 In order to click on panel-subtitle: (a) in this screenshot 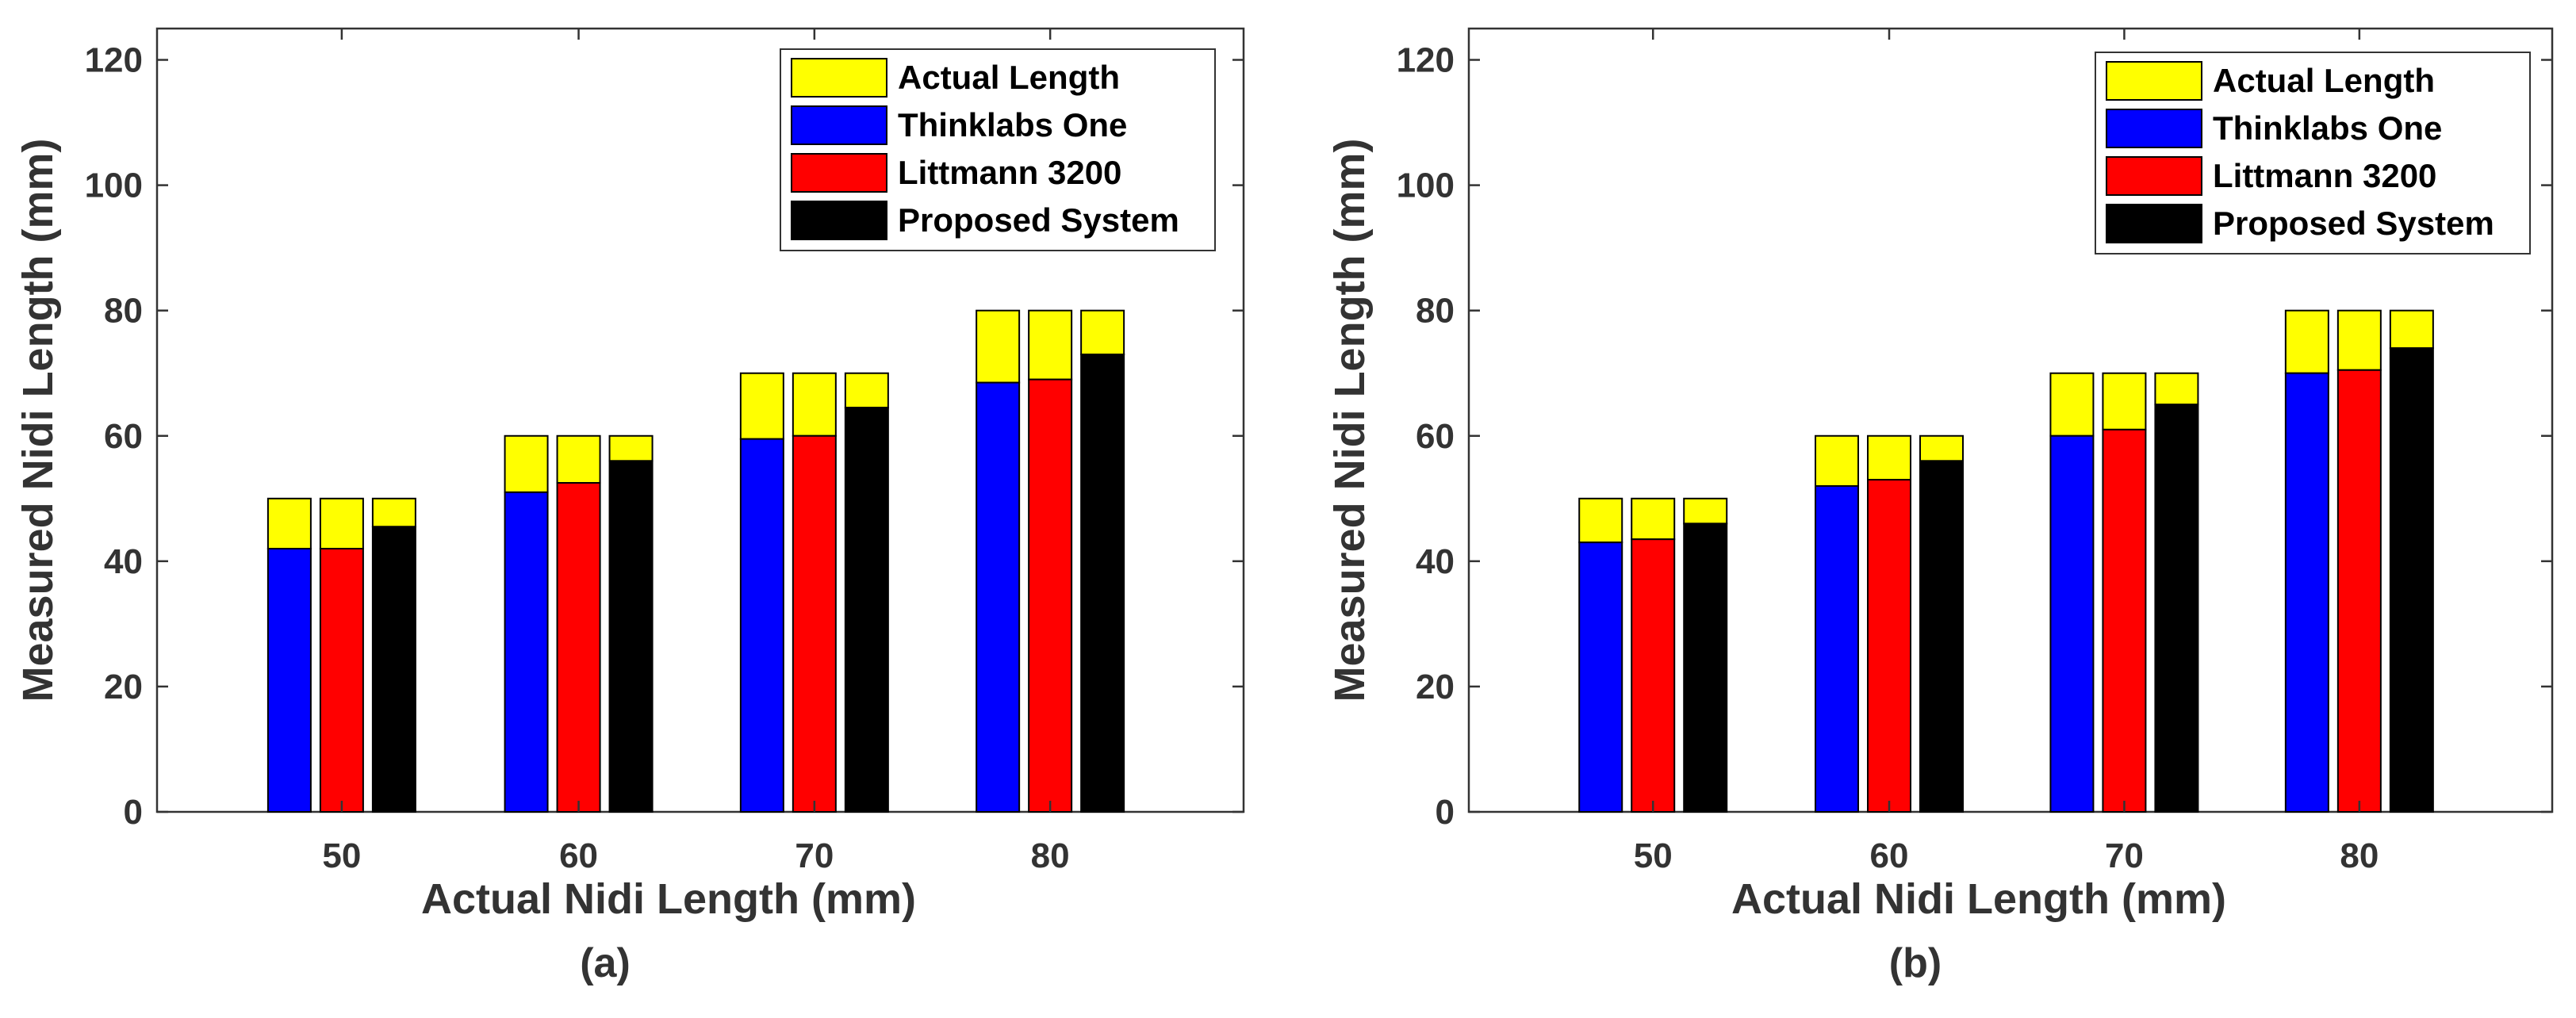, I will do `click(606, 963)`.